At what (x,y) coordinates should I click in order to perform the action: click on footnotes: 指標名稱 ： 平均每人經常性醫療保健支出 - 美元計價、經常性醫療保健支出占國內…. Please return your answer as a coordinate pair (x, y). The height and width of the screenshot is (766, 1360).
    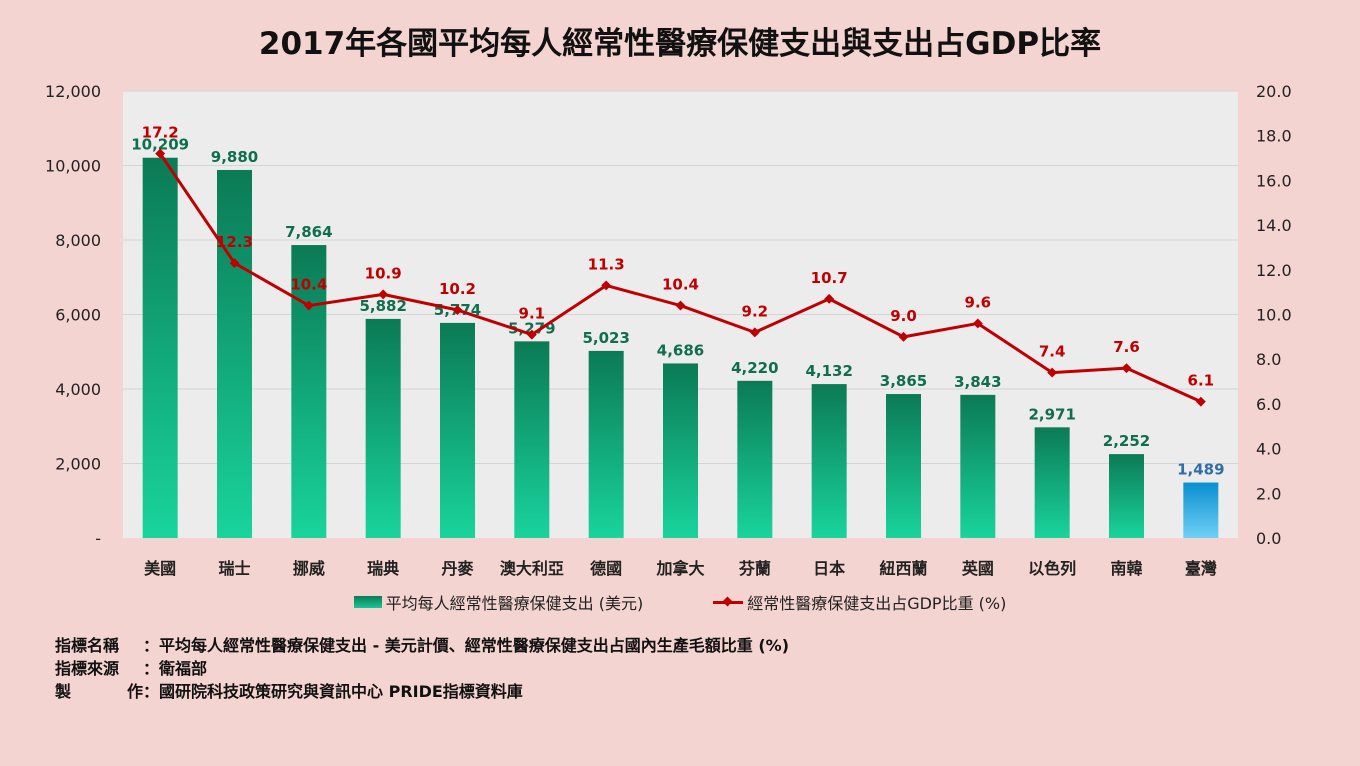
    Looking at the image, I should click on (422, 668).